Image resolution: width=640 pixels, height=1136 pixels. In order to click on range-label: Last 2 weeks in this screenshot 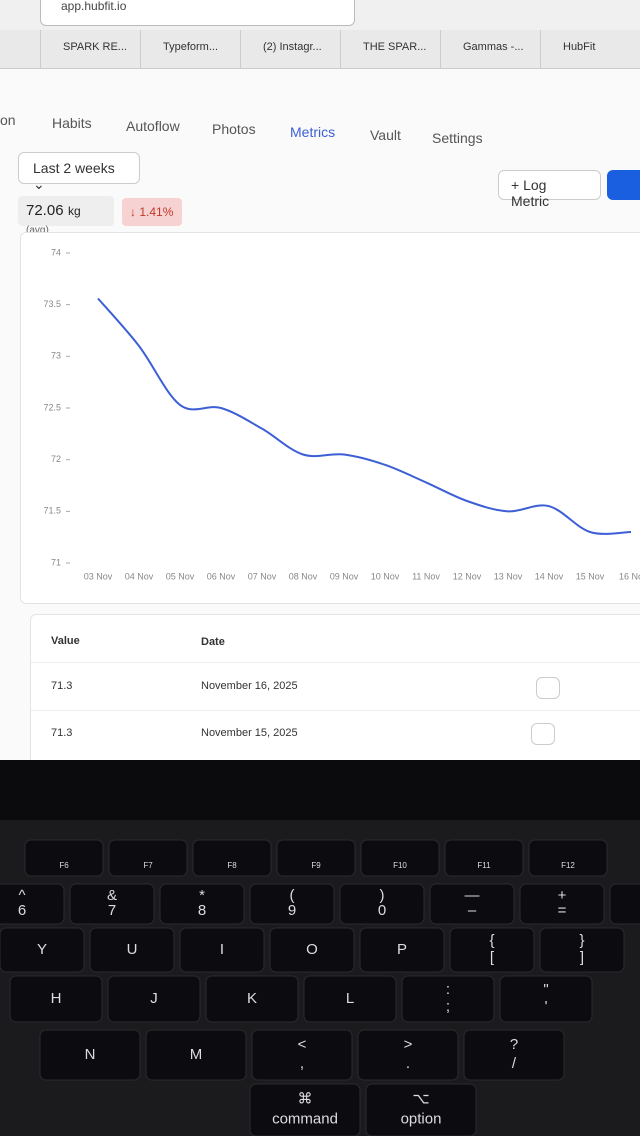, I will do `click(74, 168)`.